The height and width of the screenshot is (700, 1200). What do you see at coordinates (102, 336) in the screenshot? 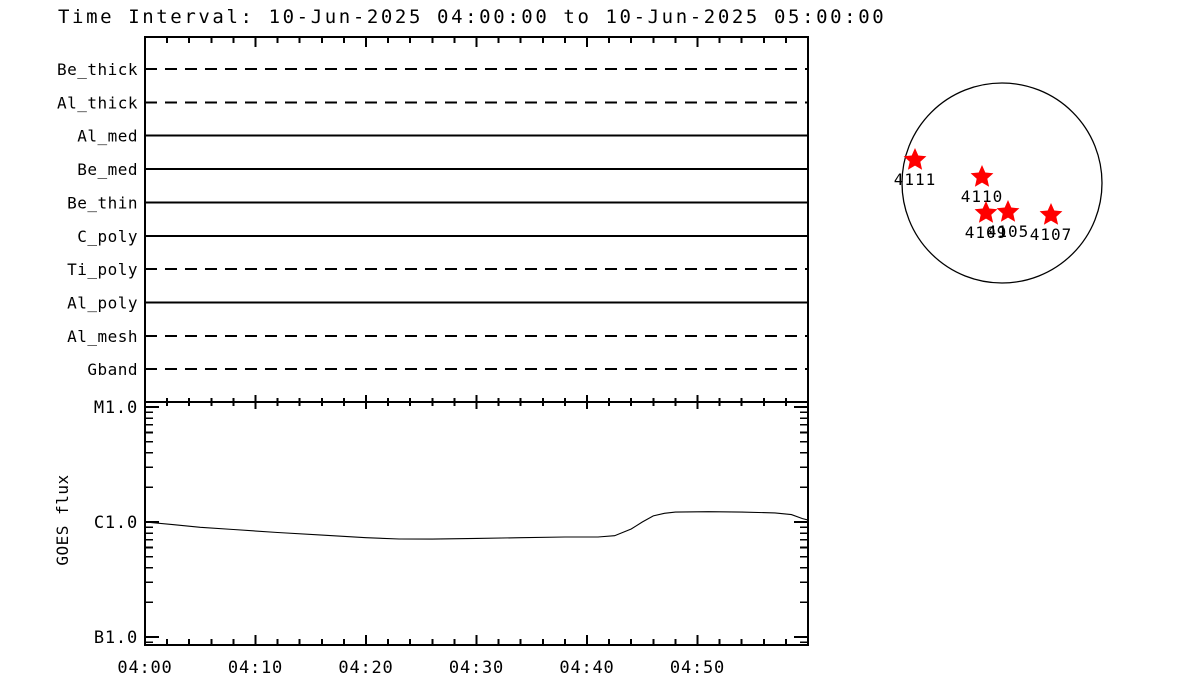
I see `filter-label-Al_mesh: Al_mesh` at bounding box center [102, 336].